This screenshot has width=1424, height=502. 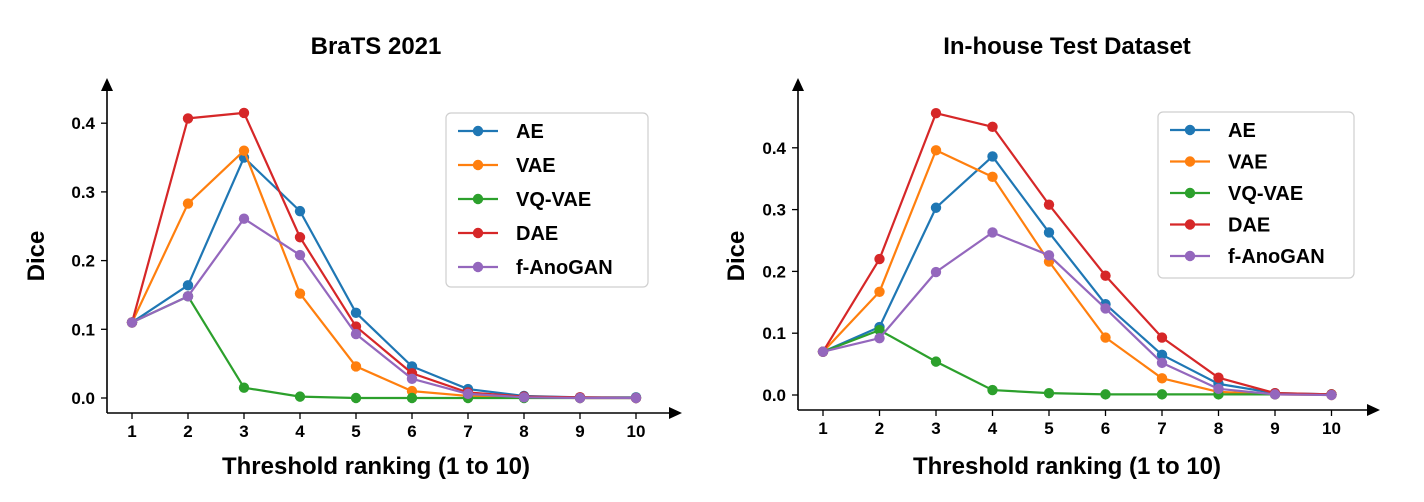 I want to click on legend-box, so click(x=1256, y=195).